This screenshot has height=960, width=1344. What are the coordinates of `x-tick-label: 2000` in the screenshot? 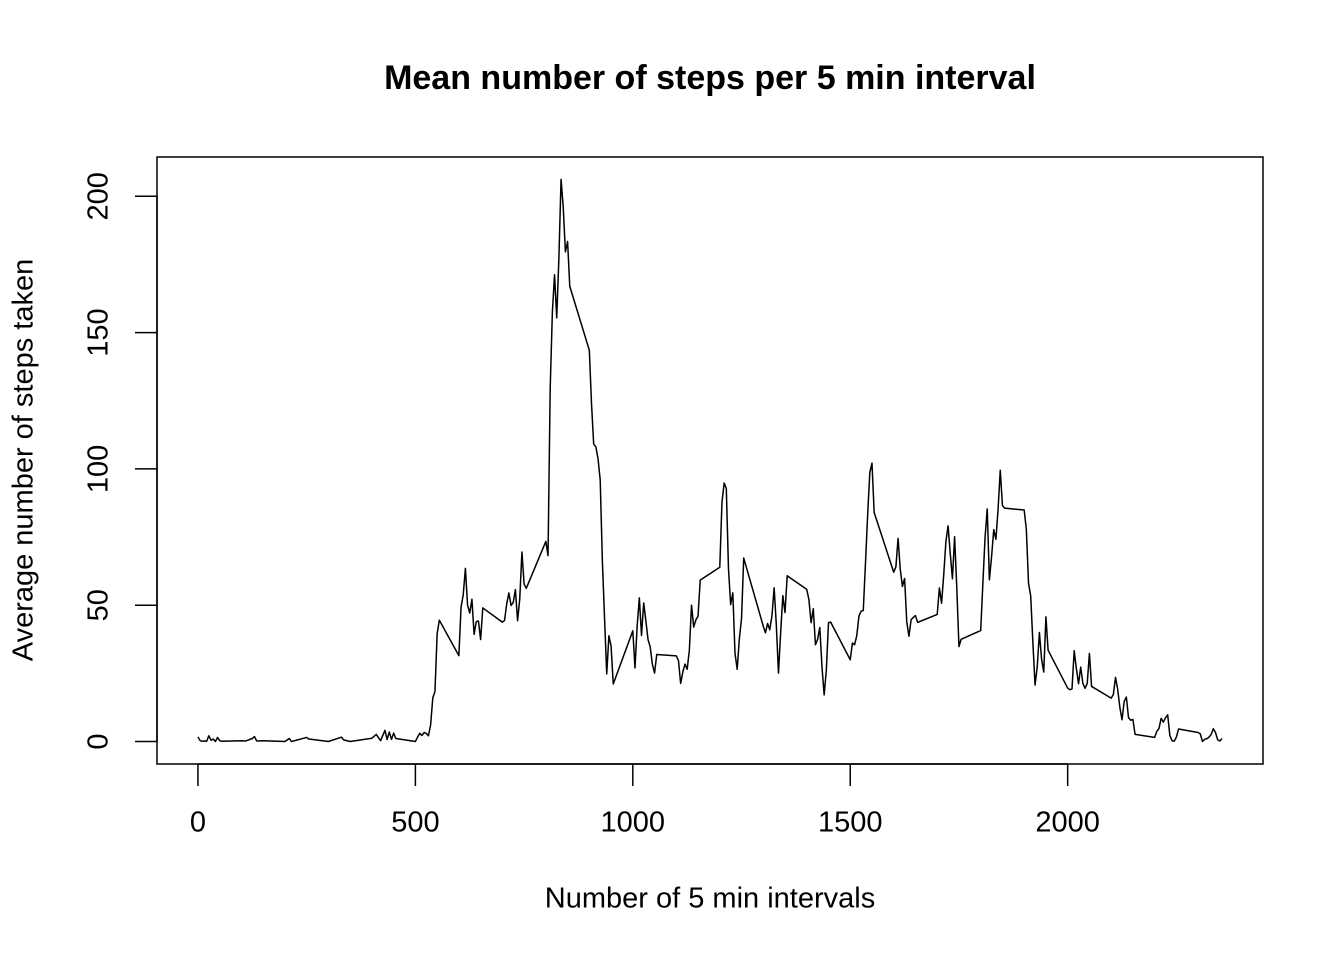 It's located at (1067, 823).